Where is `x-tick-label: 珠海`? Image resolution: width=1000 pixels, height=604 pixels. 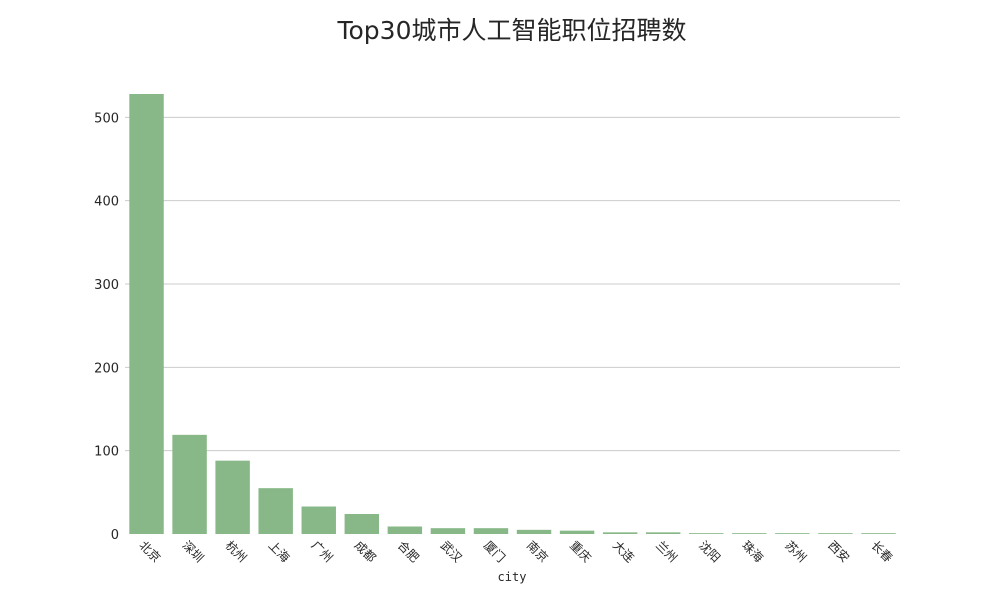 x-tick-label: 珠海 is located at coordinates (753, 552).